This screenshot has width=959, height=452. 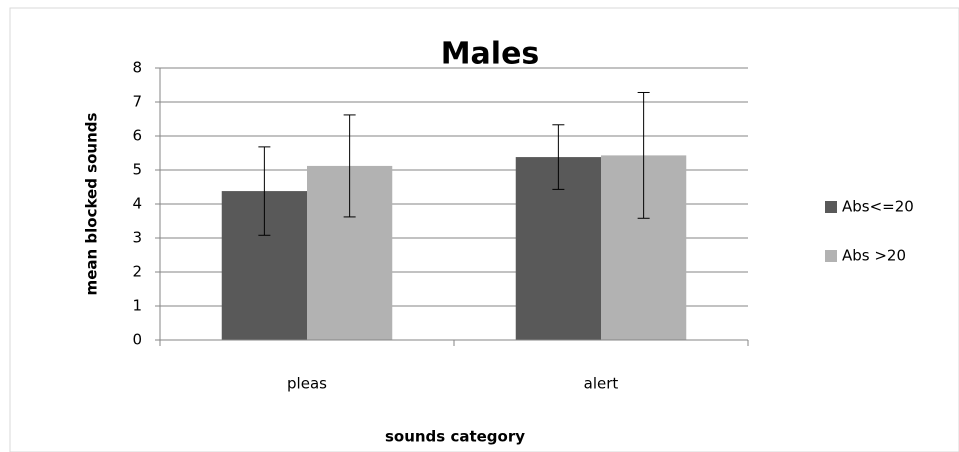 What do you see at coordinates (92, 204) in the screenshot?
I see `y-axis-label: mean blocked sounds` at bounding box center [92, 204].